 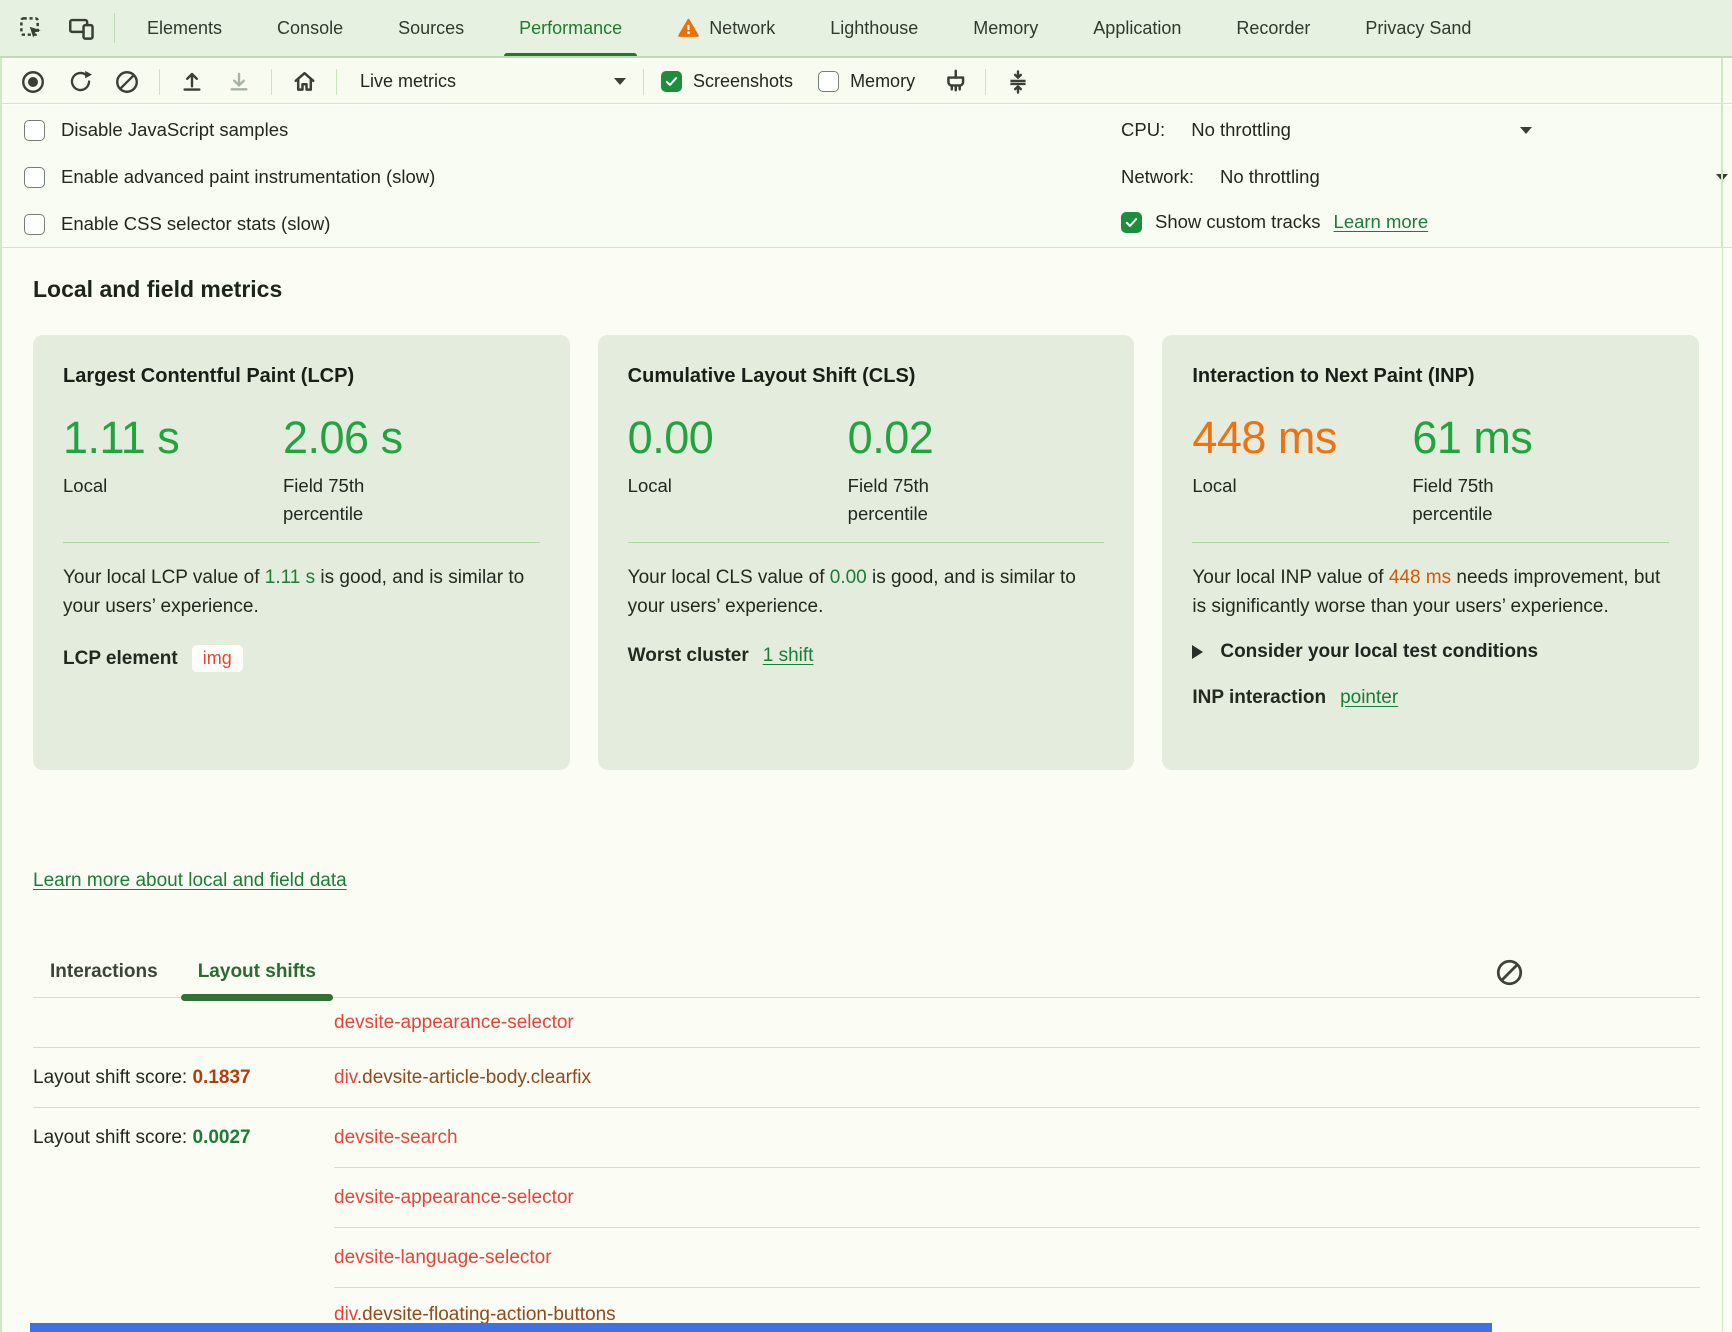 I want to click on warning-icon, so click(x=688, y=28).